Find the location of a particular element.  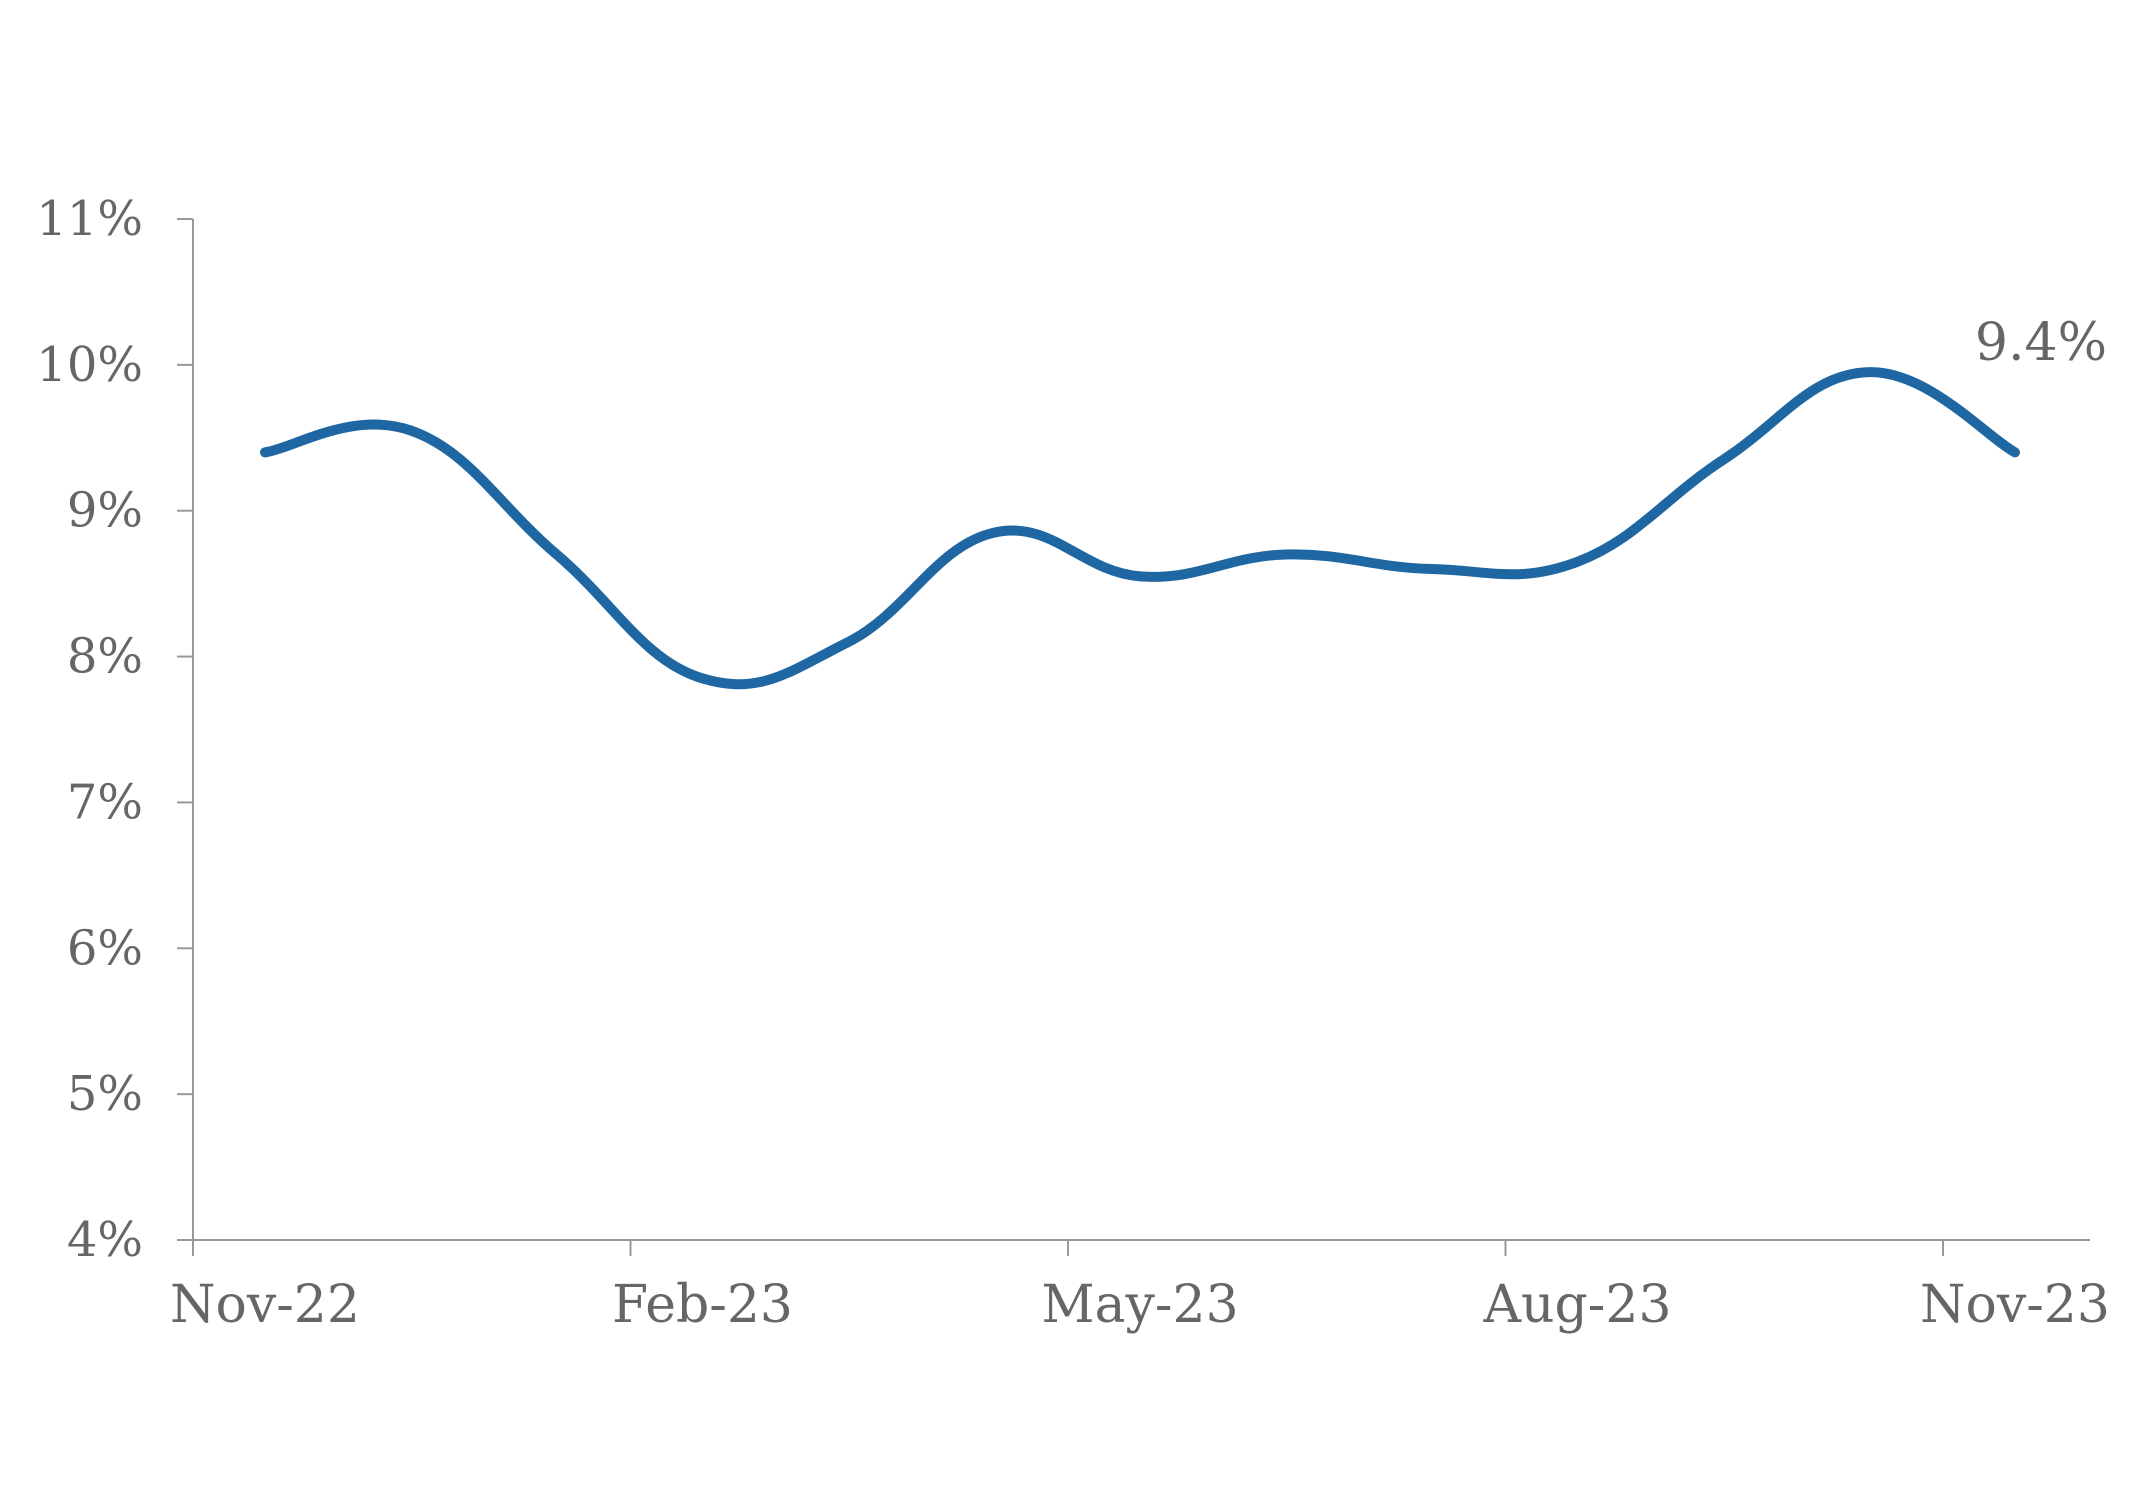

y-tick-label: 4% is located at coordinates (105, 1240).